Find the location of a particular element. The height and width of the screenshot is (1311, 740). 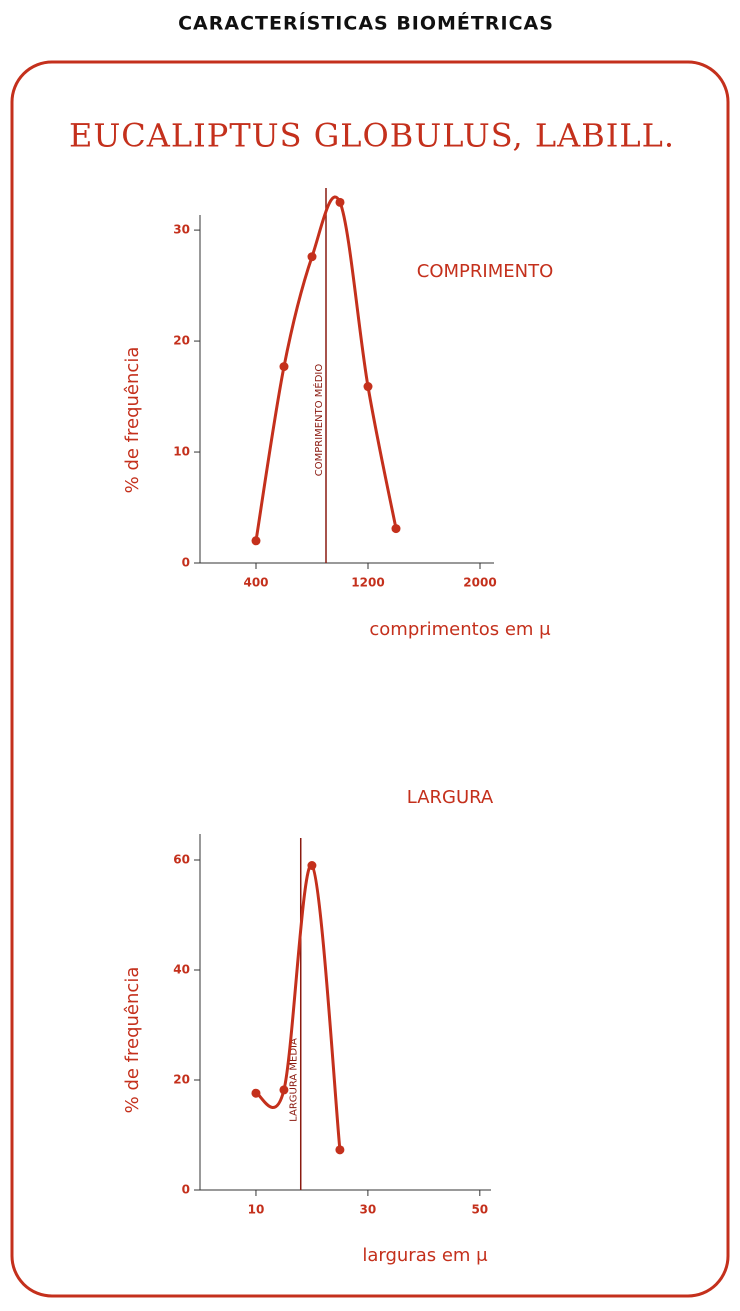

x-tick-label: 30 is located at coordinates (368, 1210).